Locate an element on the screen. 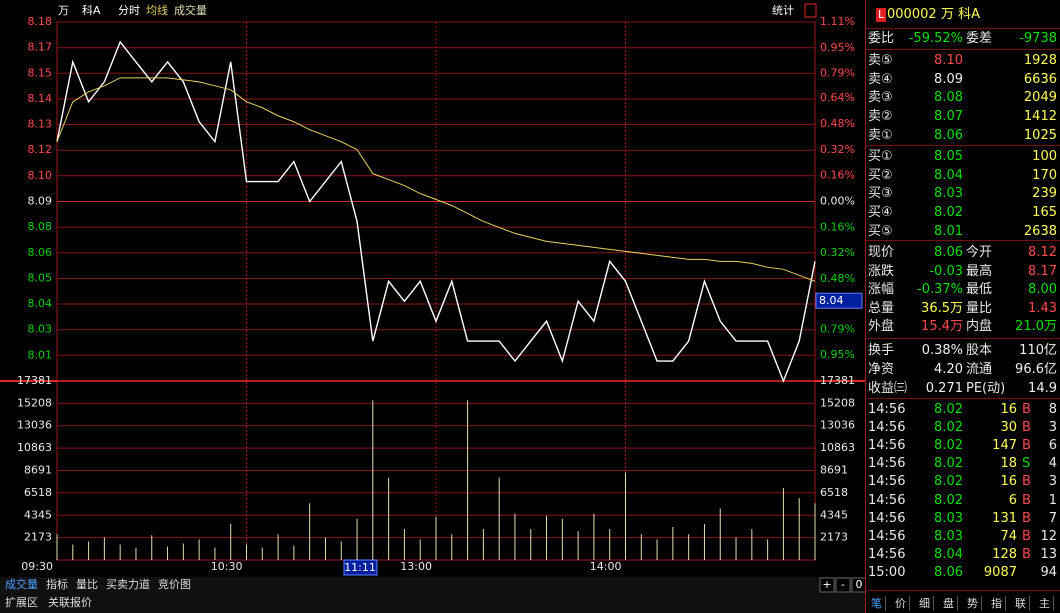 This screenshot has width=1060, height=613. cell: 买④ is located at coordinates (880, 213).